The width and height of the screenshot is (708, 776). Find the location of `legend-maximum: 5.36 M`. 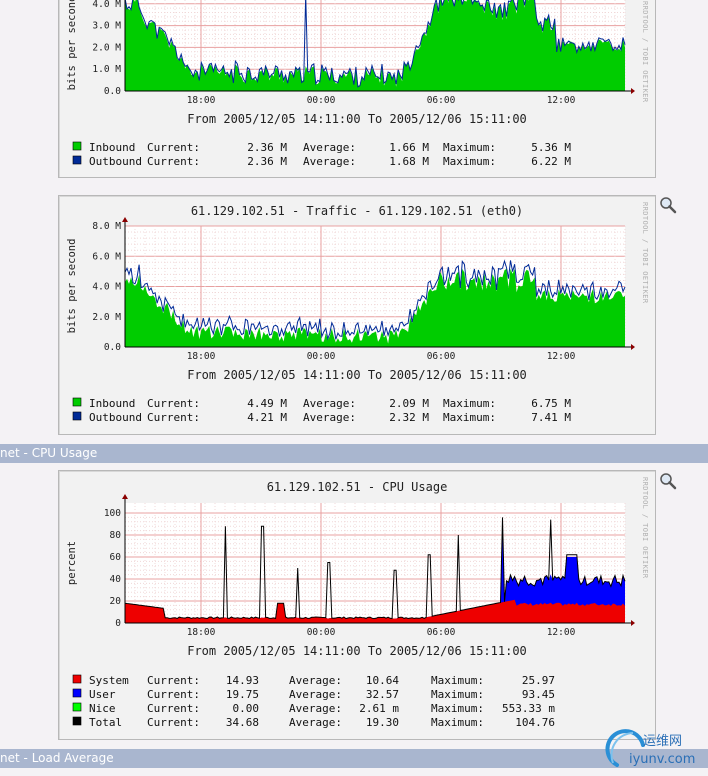

legend-maximum: 5.36 M is located at coordinates (551, 147).